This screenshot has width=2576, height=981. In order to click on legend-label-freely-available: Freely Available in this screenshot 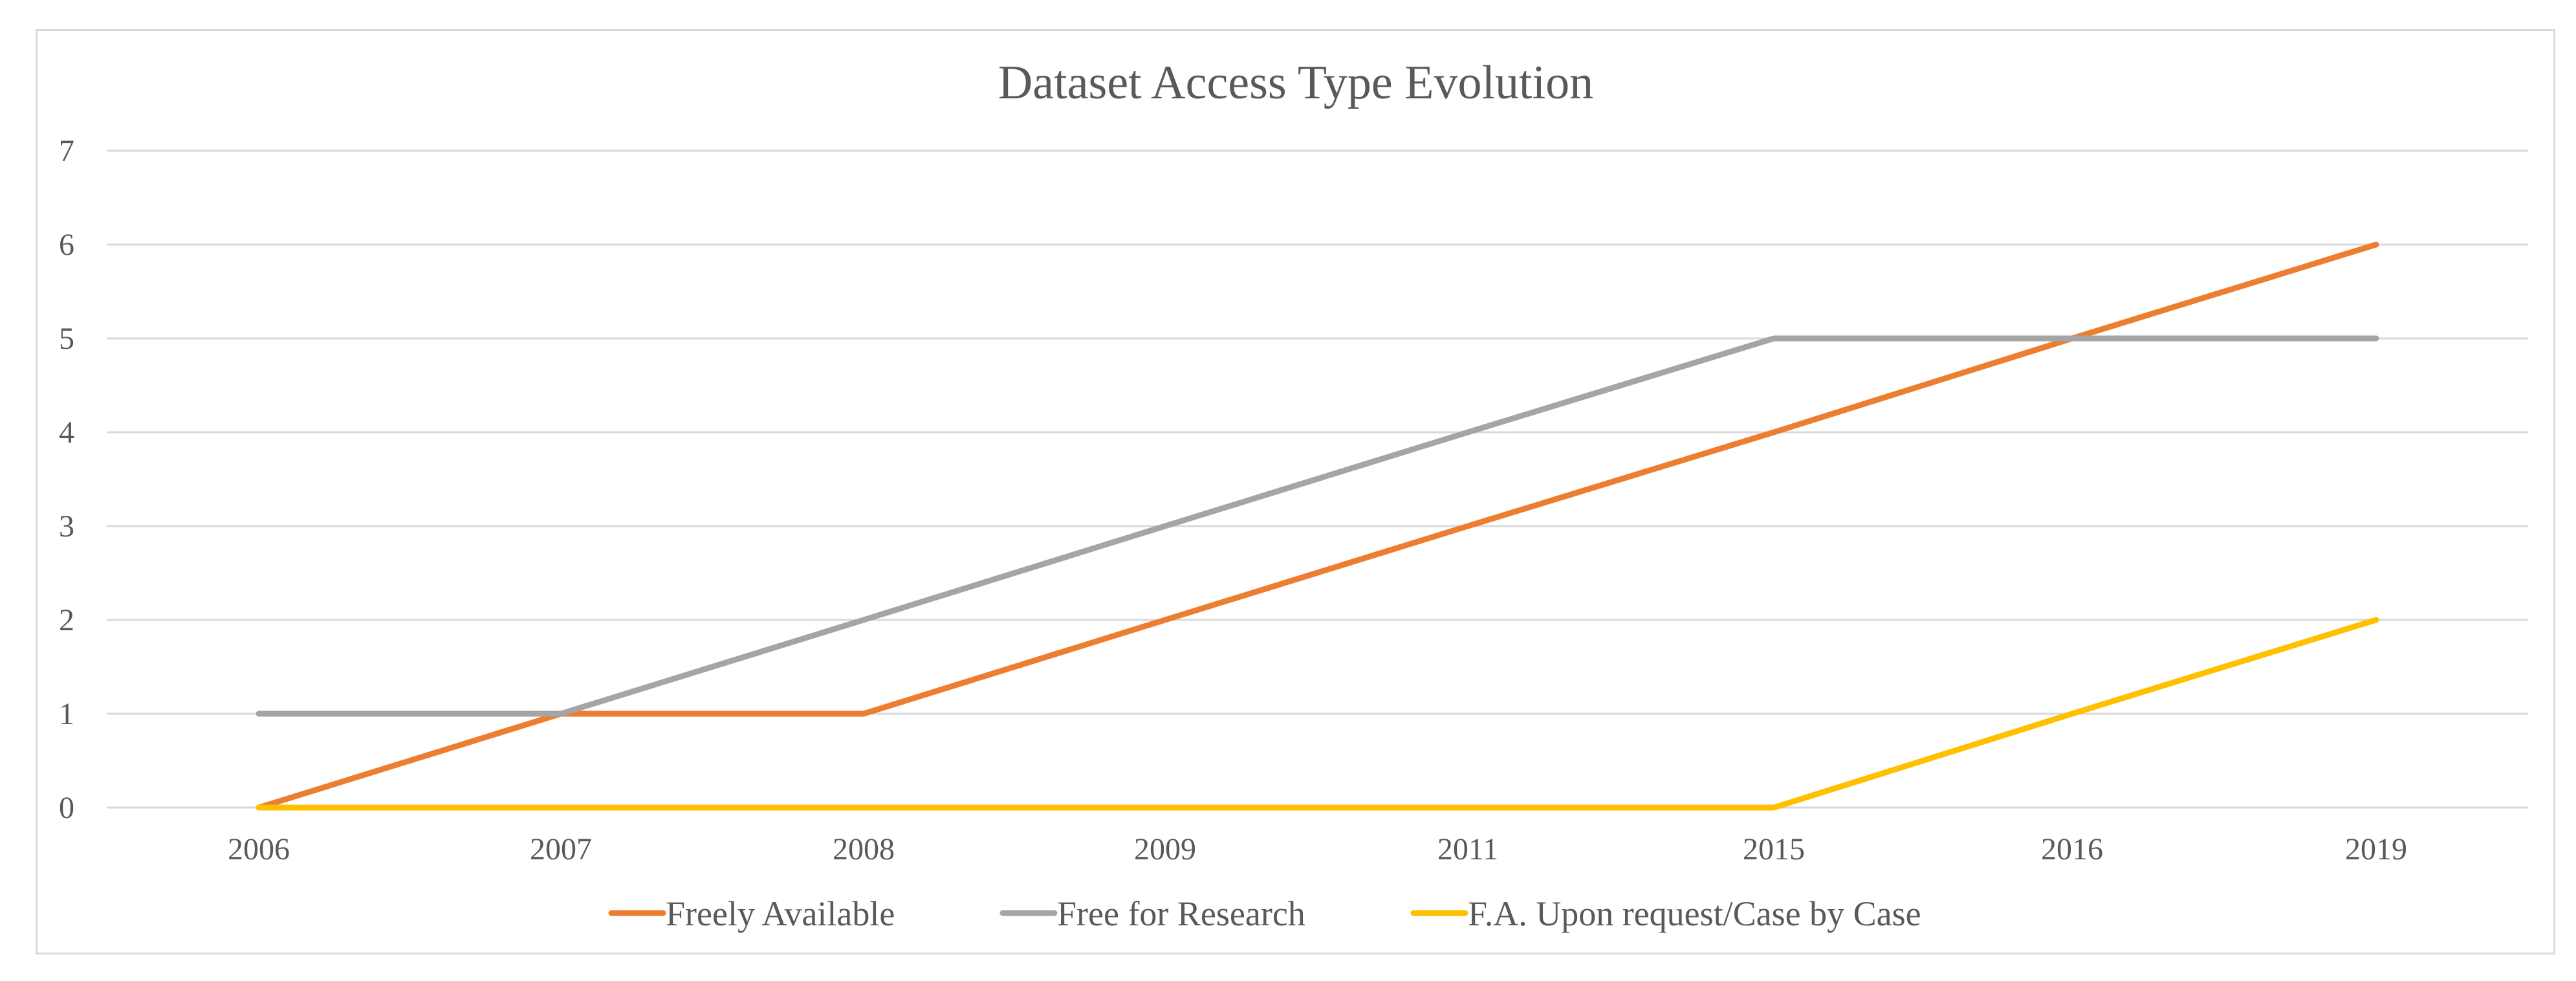, I will do `click(780, 913)`.